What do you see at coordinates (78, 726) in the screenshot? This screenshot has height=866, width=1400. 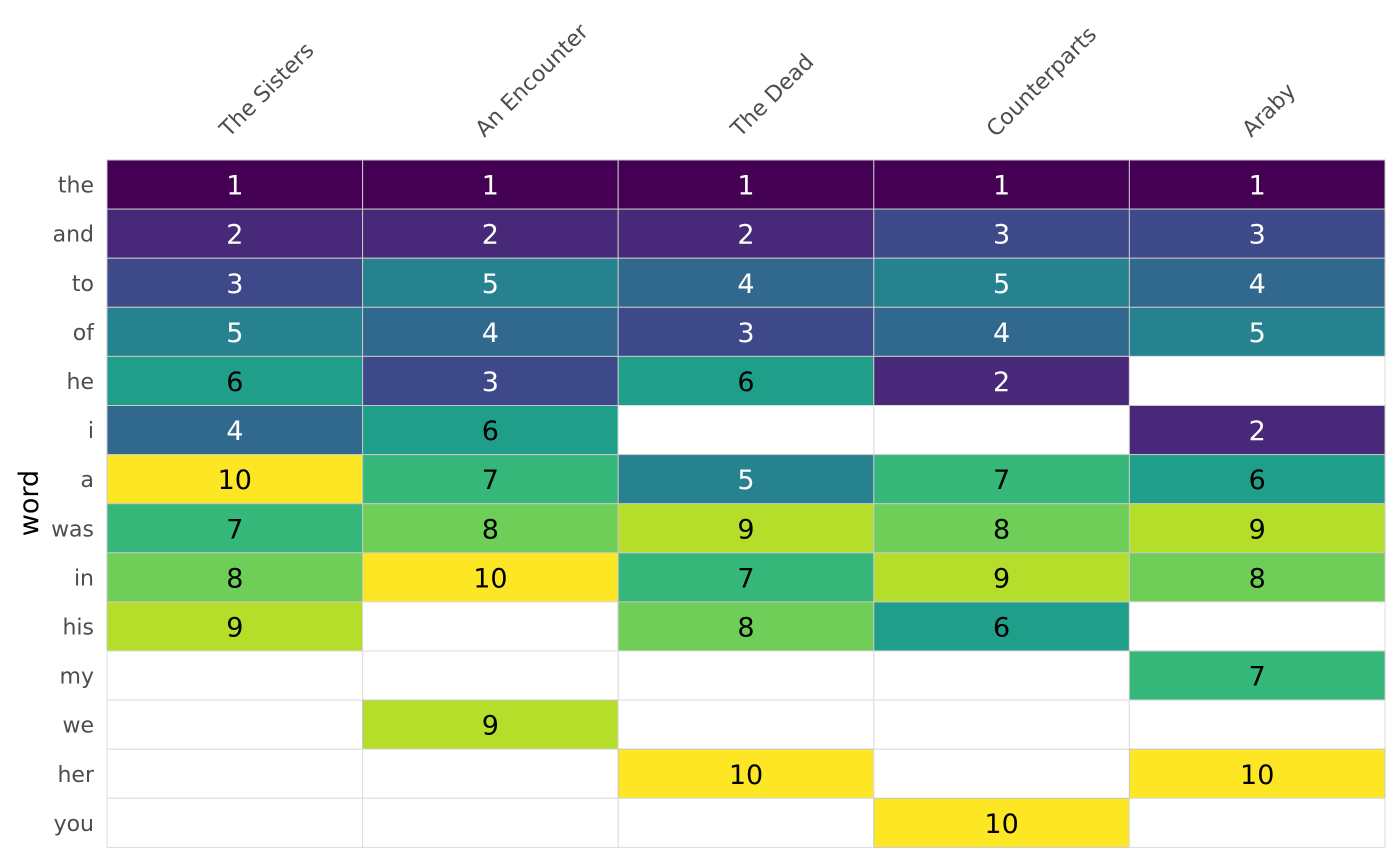 I see `row-label: we` at bounding box center [78, 726].